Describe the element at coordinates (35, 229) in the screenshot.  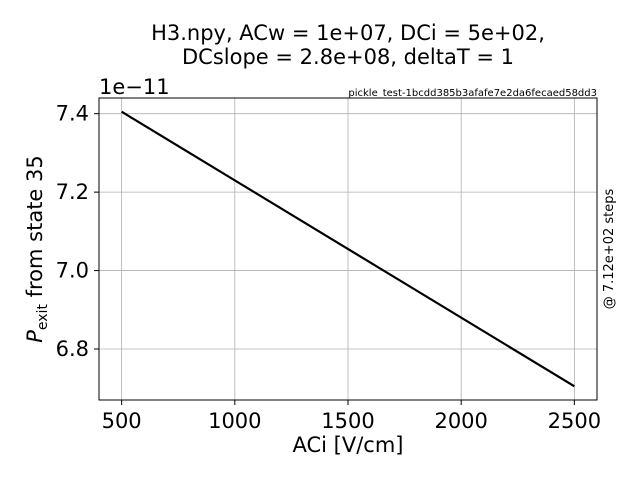
I see `y-axis-label-suffix: from state 35` at that location.